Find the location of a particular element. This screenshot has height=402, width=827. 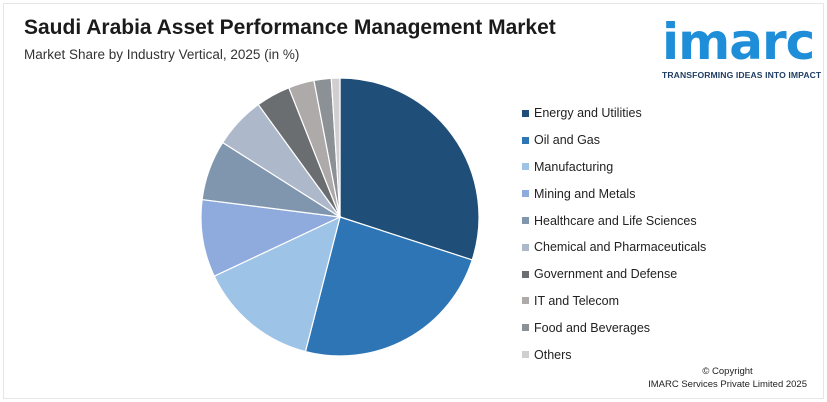

legend-item: Healthcare and Life Sciences is located at coordinates (614, 220).